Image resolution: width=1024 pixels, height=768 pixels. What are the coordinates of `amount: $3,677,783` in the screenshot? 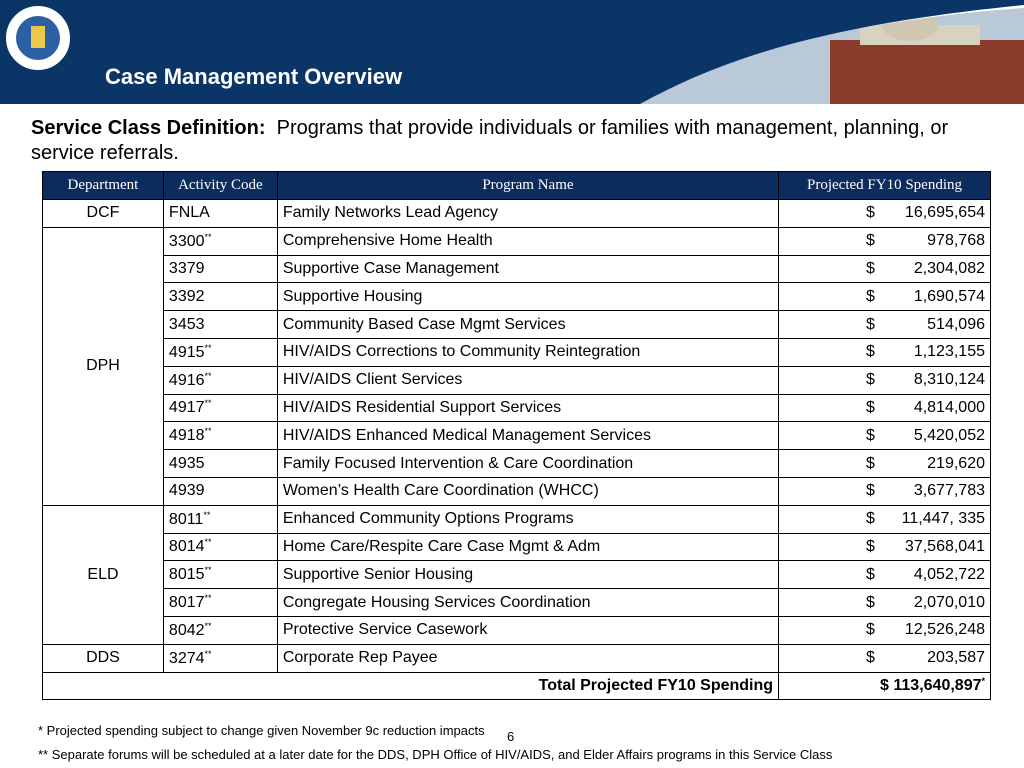 It's located at (884, 491).